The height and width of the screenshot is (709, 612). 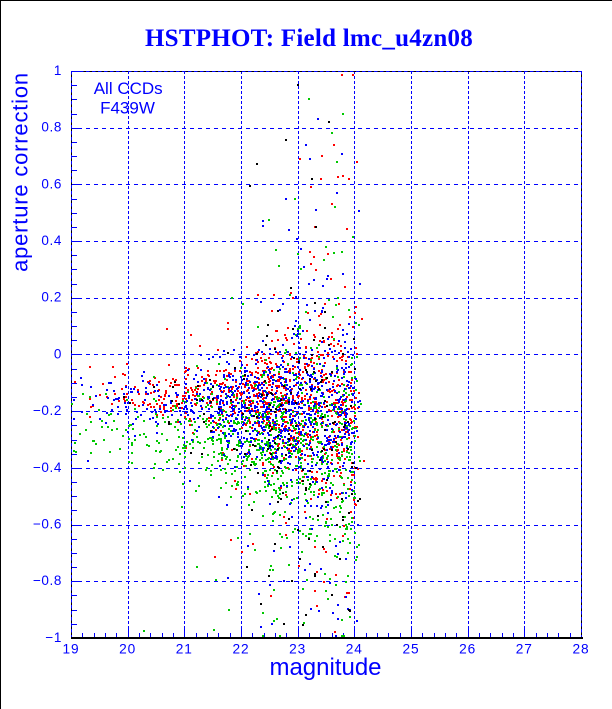 What do you see at coordinates (58, 353) in the screenshot?
I see `svg-text: 0` at bounding box center [58, 353].